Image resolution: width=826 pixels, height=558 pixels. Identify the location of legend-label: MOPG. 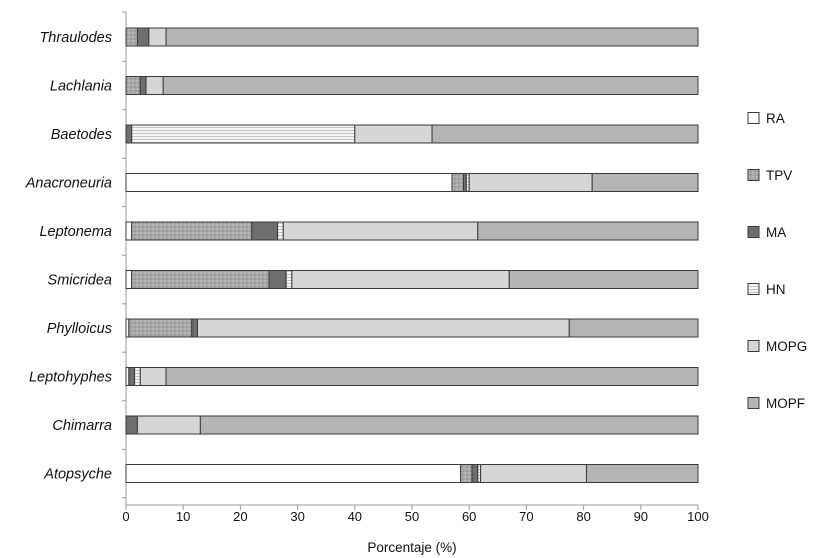
(786, 346).